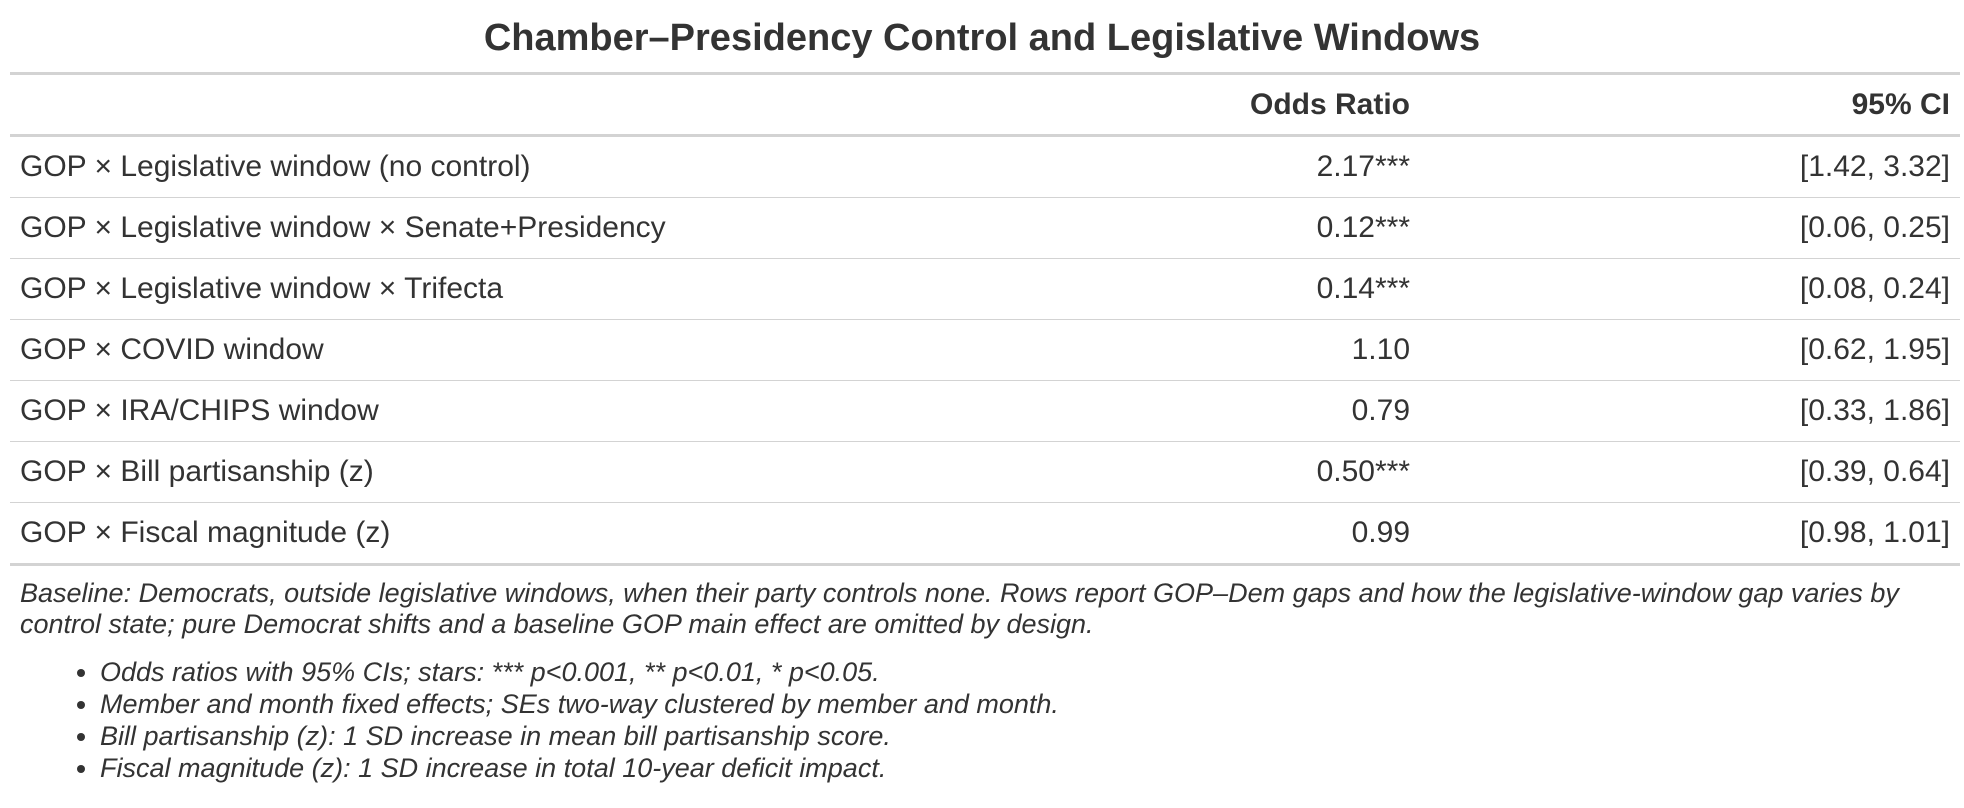 The width and height of the screenshot is (1964, 808). I want to click on row-ci: [0.08, 0.24], so click(1690, 289).